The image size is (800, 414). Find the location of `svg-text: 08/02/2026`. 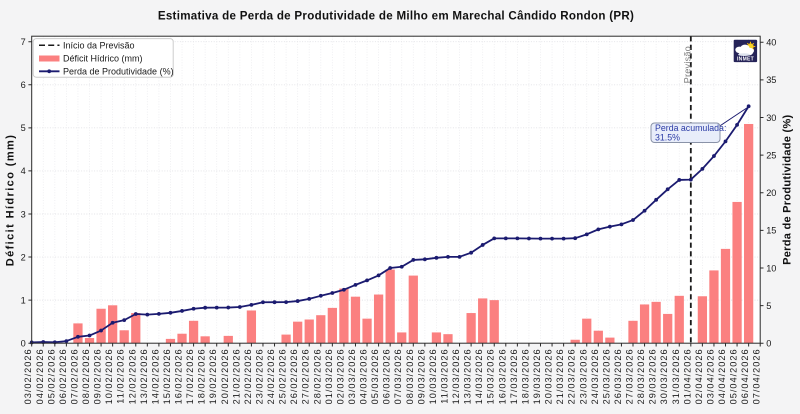

svg-text: 08/02/2026 is located at coordinates (86, 376).